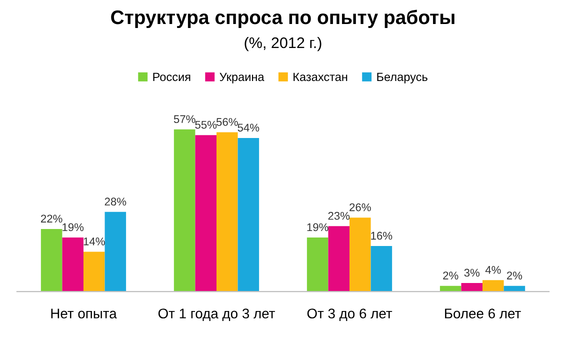  What do you see at coordinates (483, 313) in the screenshot?
I see `x-tick-label: Более 6 лет` at bounding box center [483, 313].